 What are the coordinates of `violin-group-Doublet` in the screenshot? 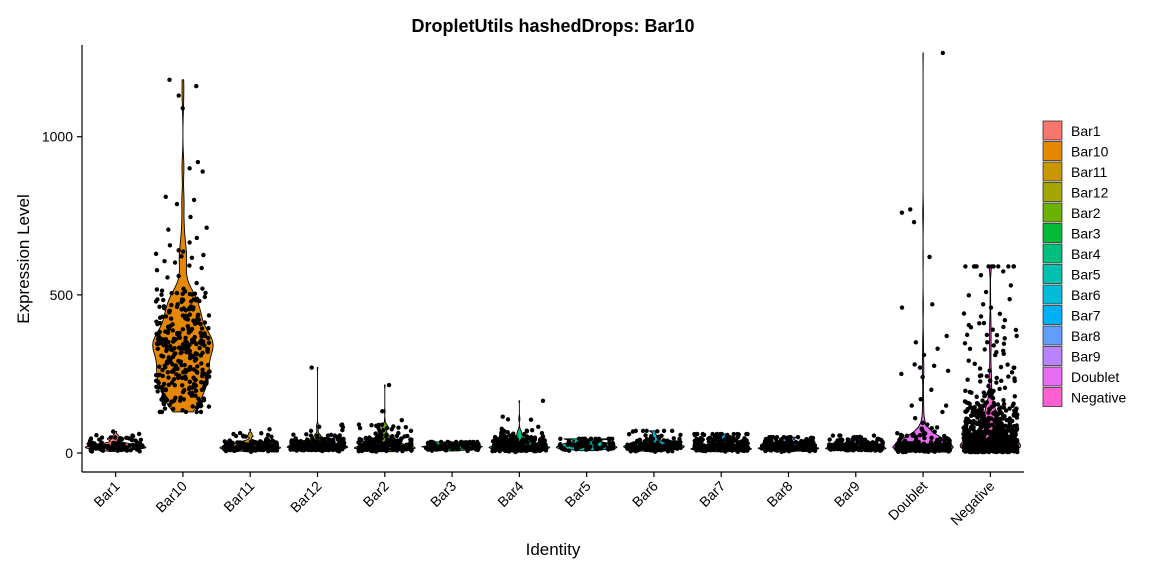 It's located at (923, 252).